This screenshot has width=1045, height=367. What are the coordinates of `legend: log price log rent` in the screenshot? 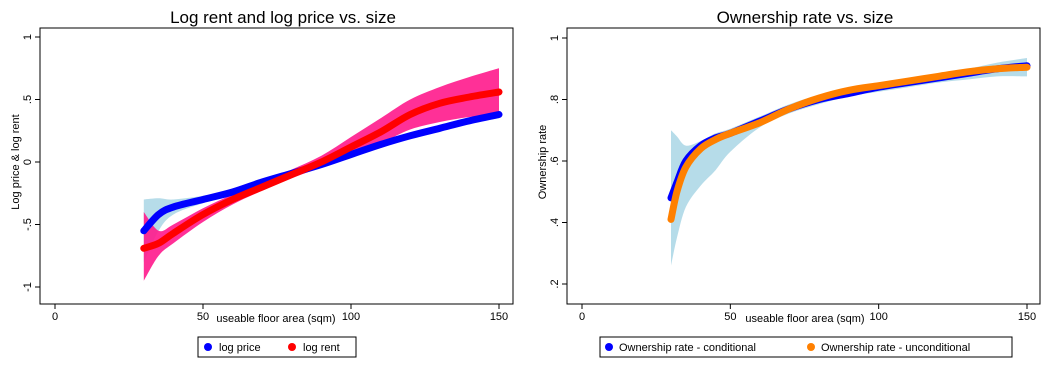 It's located at (277, 347).